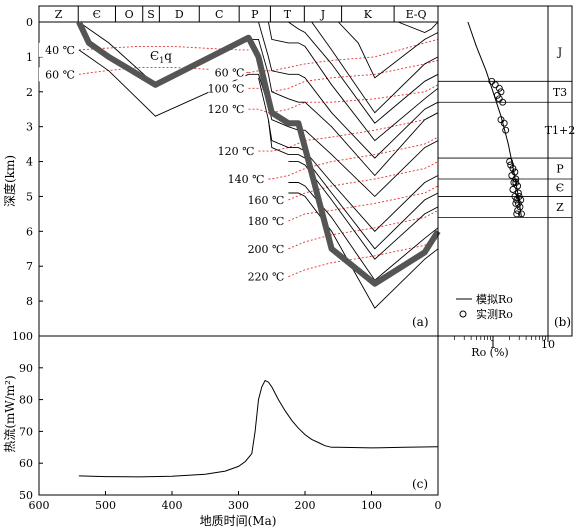  I want to click on period-label: Z, so click(59, 14).